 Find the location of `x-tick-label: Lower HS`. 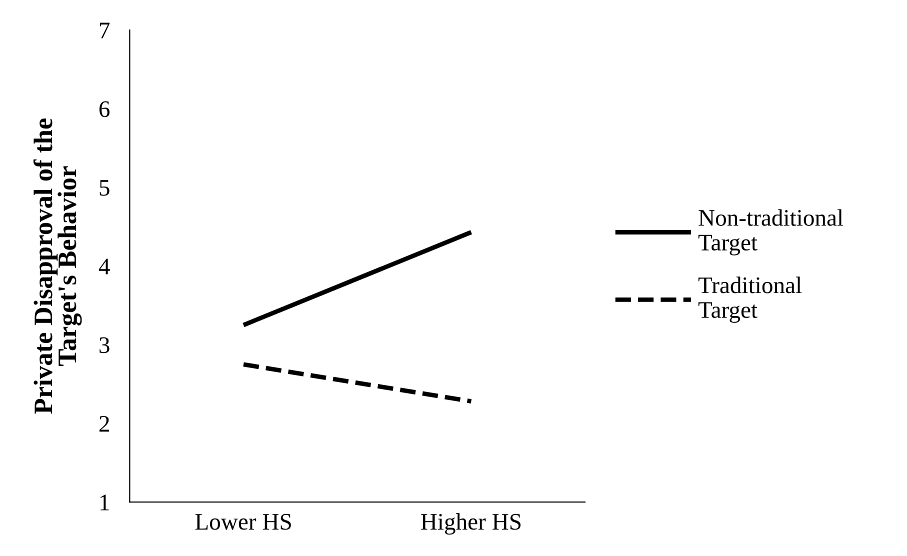

x-tick-label: Lower HS is located at coordinates (243, 522).